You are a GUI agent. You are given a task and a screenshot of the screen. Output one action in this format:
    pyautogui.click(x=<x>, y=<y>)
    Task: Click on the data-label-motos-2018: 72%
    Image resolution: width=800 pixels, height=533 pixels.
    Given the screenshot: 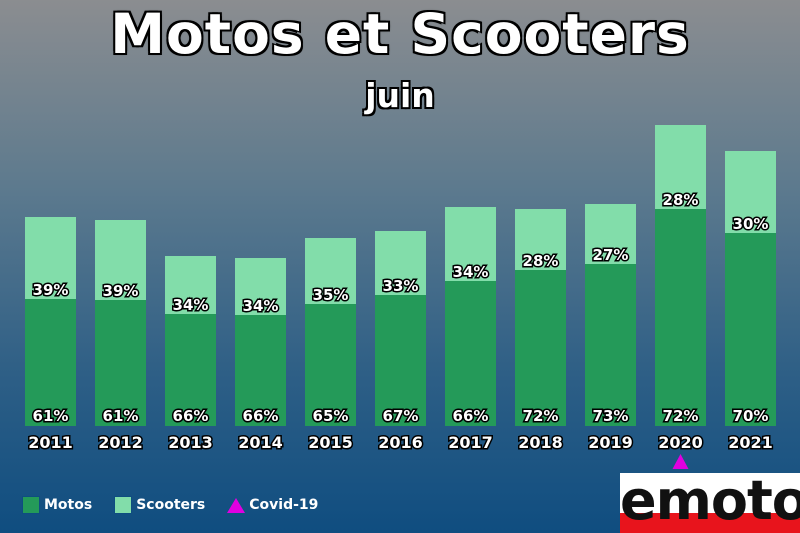 What is the action you would take?
    pyautogui.click(x=541, y=416)
    